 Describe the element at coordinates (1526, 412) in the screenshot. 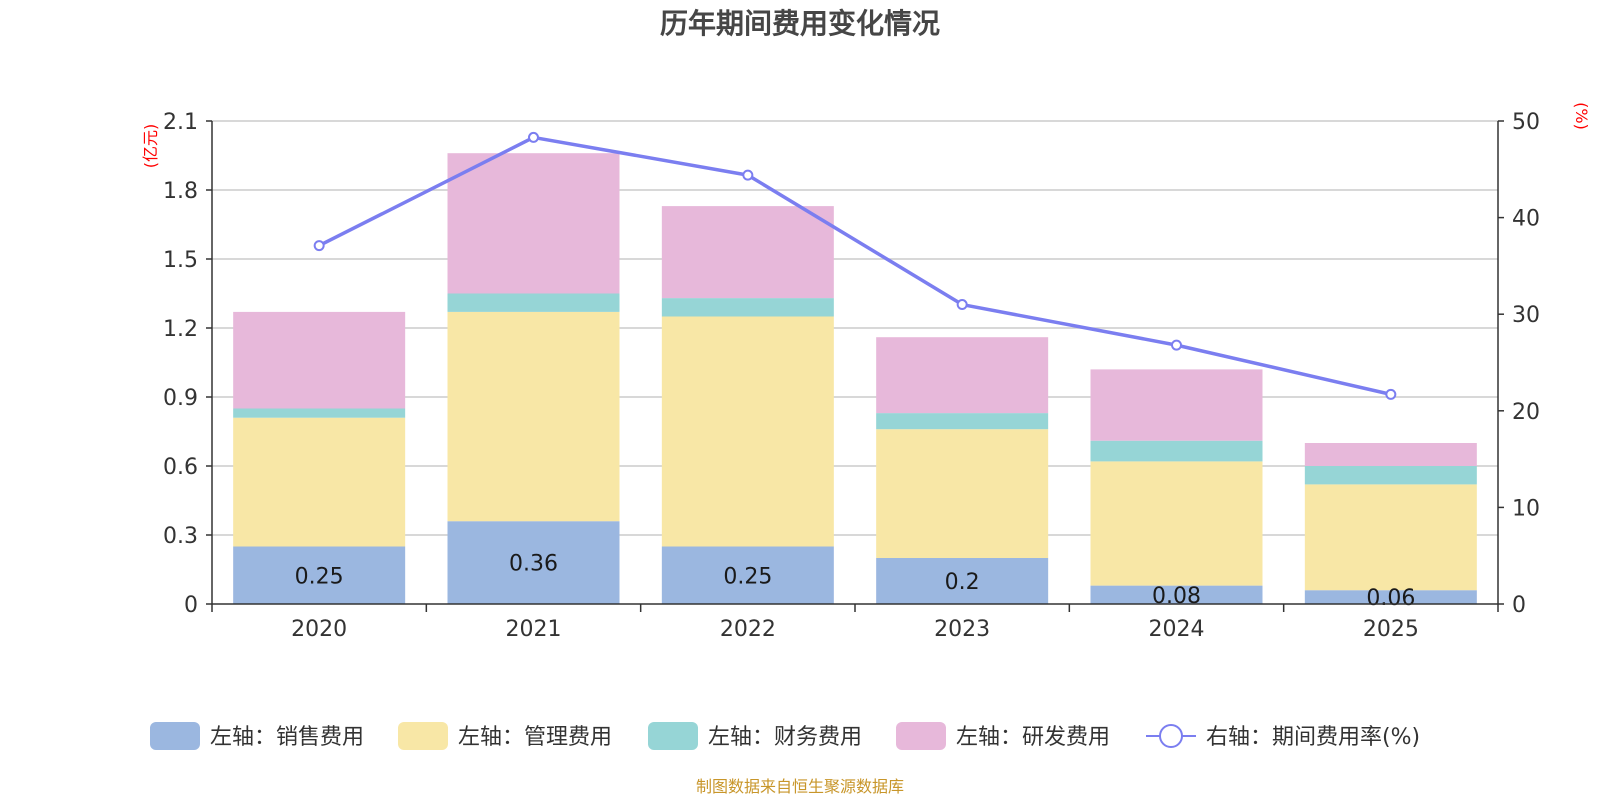

I see `right-tick-label: 20` at that location.